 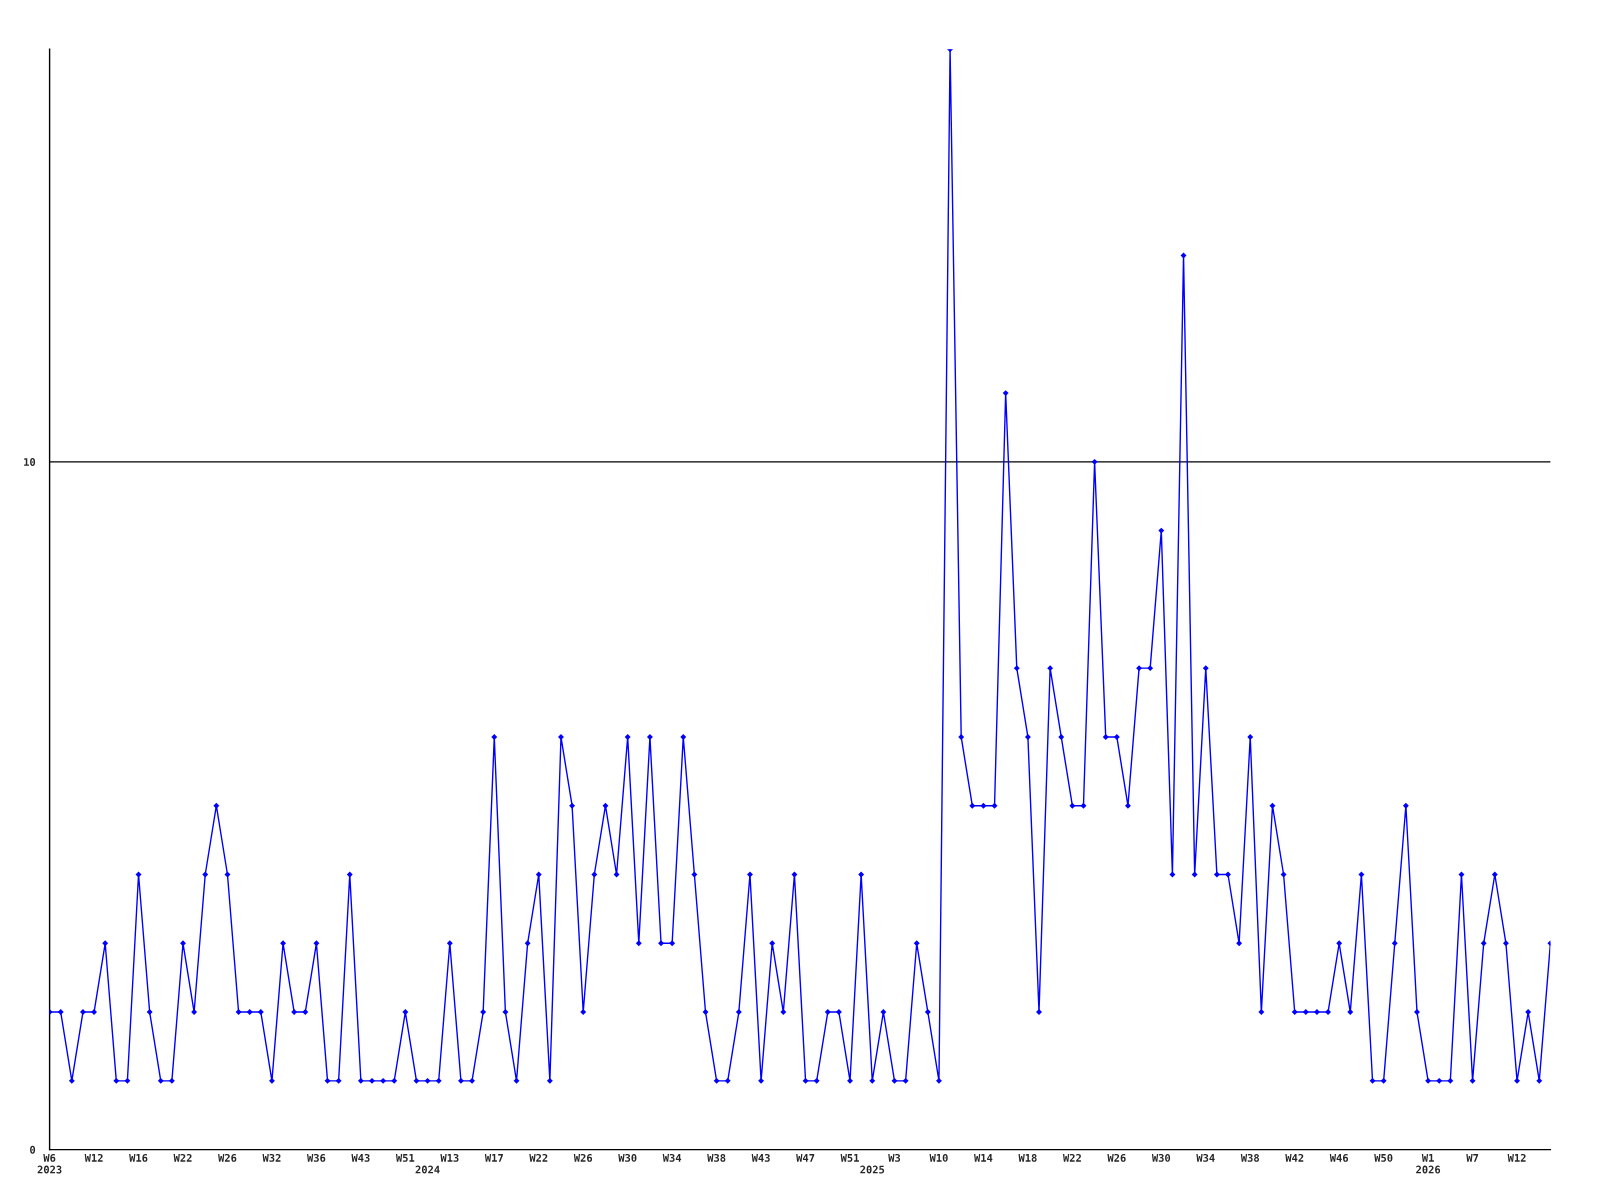 I want to click on x-tick-label: 2024, so click(x=427, y=1169).